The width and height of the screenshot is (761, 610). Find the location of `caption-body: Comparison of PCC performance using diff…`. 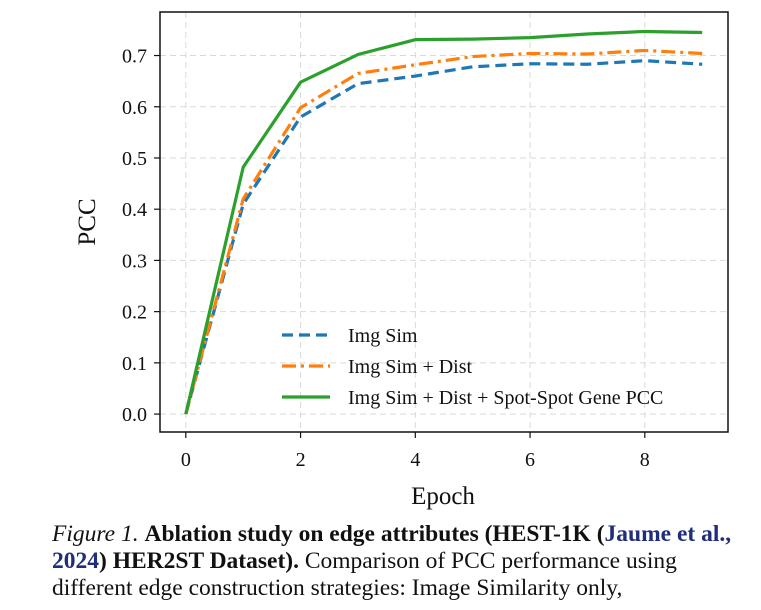

caption-body: Comparison of PCC performance using diff… is located at coordinates (364, 574).